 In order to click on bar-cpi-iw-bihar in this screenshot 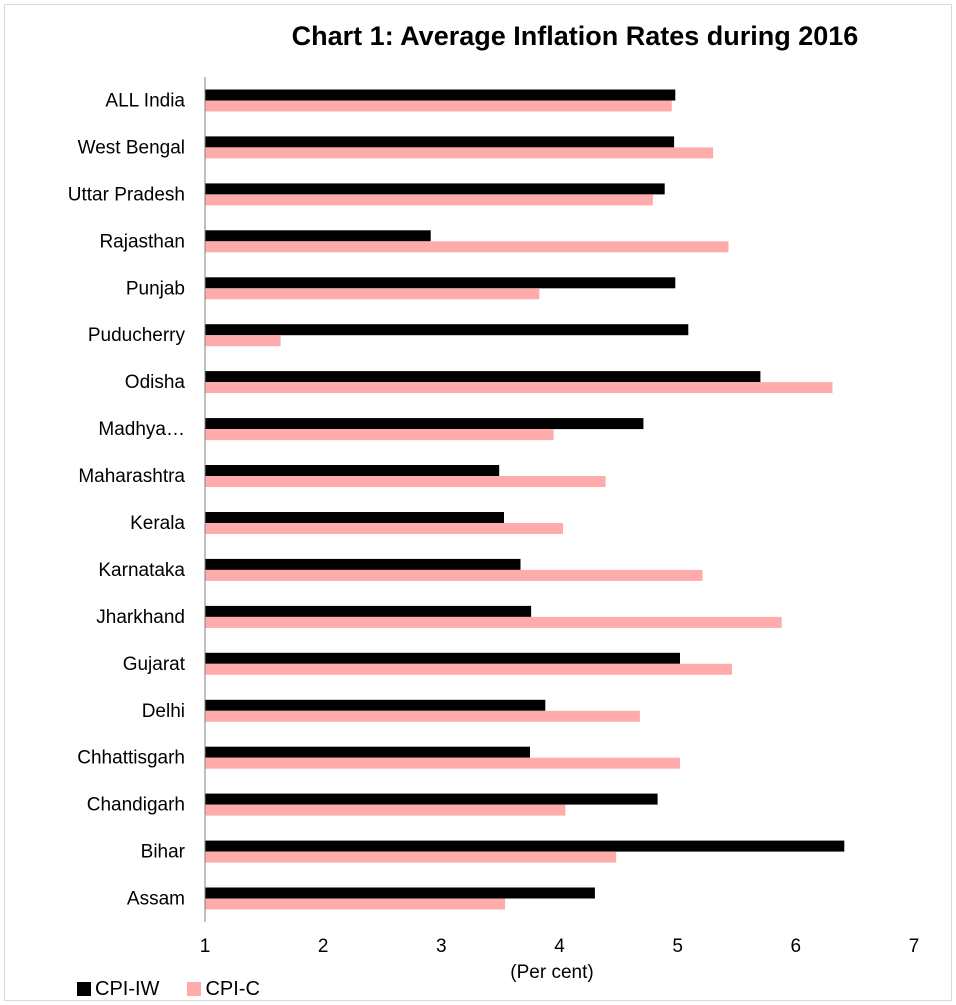, I will do `click(525, 846)`.